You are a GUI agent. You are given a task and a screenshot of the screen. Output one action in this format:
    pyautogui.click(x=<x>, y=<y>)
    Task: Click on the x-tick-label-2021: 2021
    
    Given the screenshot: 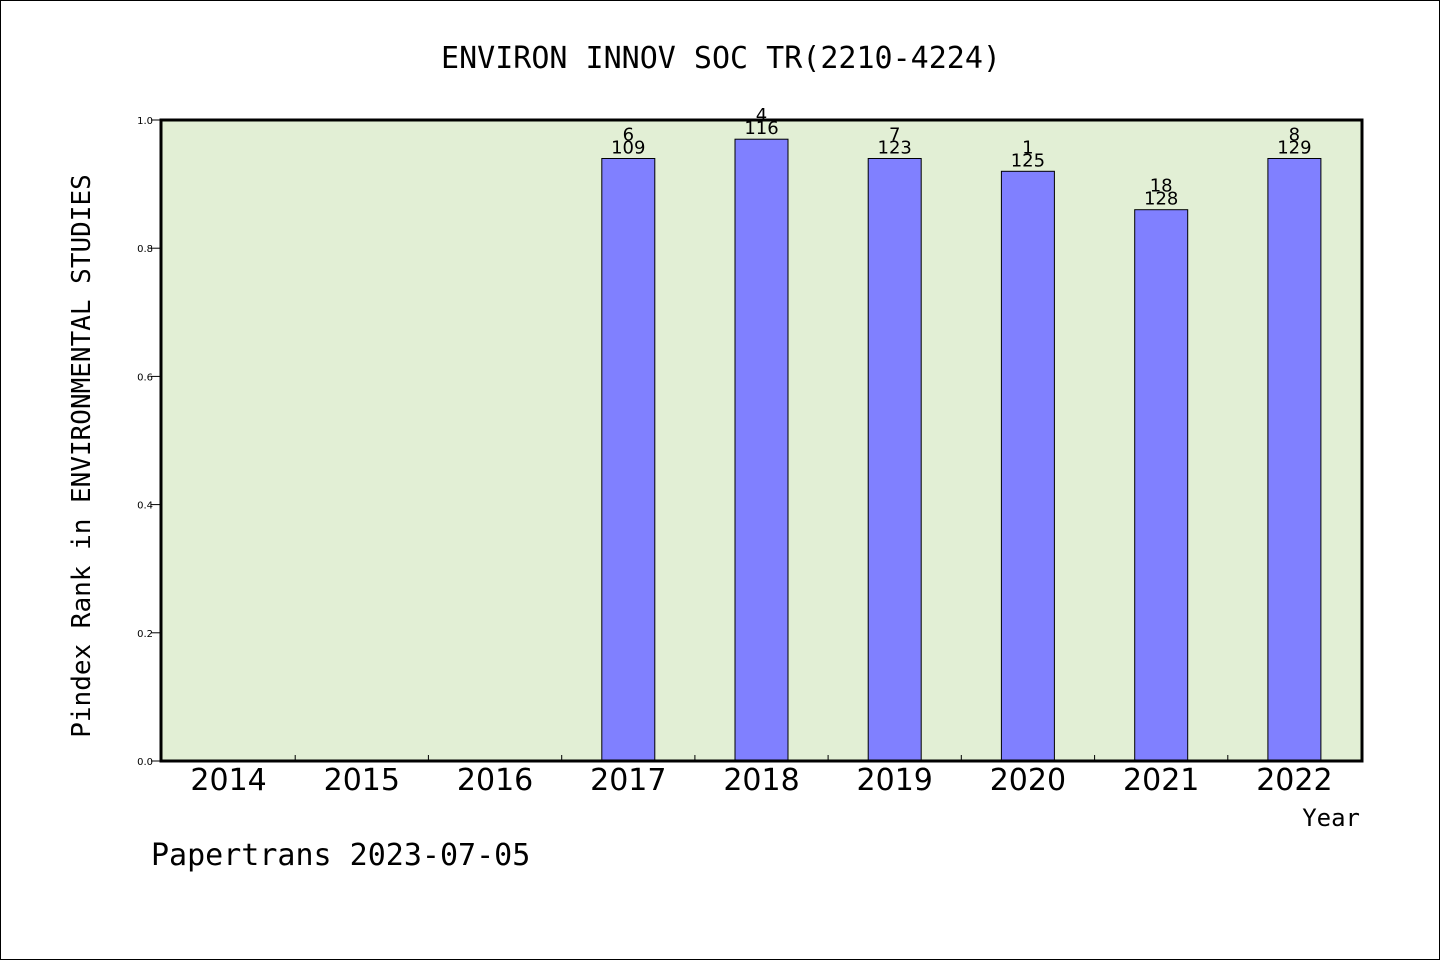 What is the action you would take?
    pyautogui.click(x=1161, y=780)
    